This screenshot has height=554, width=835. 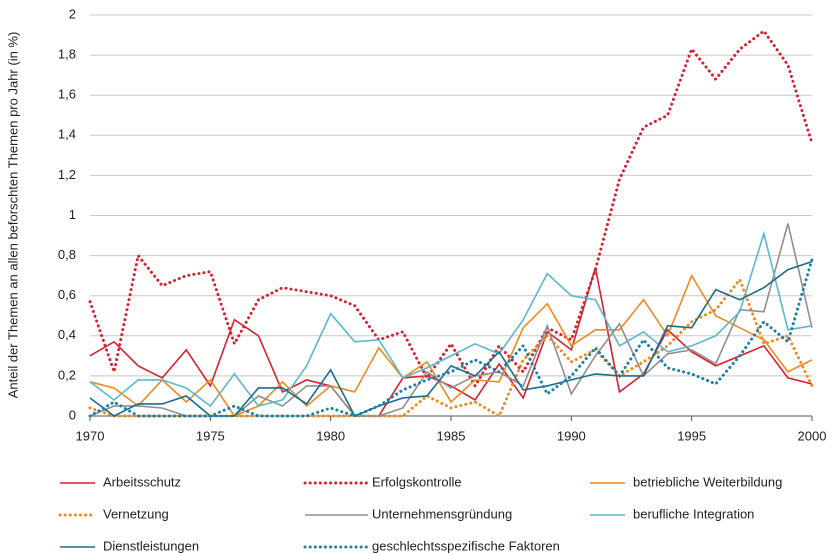 I want to click on x-tick-label: 1975, so click(x=210, y=435).